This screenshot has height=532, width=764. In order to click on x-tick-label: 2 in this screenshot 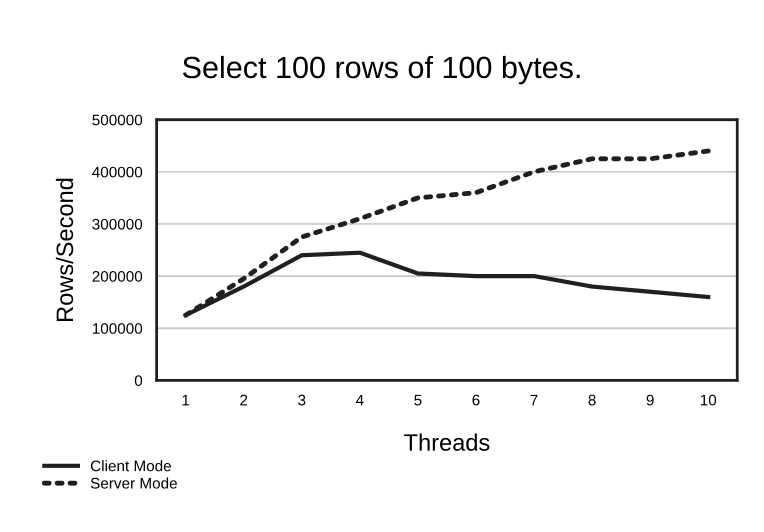, I will do `click(244, 400)`.